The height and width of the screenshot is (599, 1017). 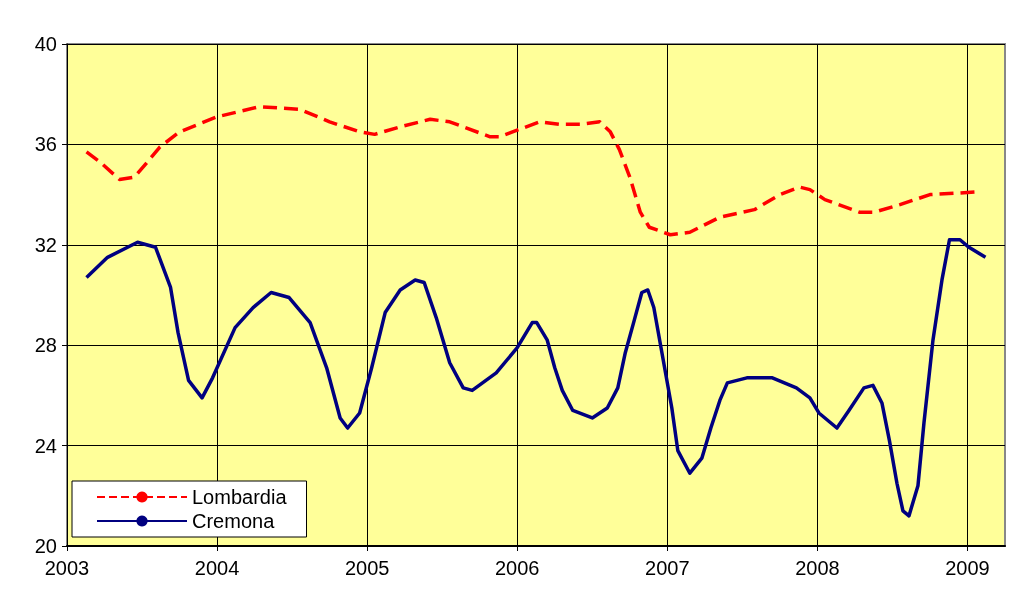 I want to click on y-tick-label: 40, so click(x=45, y=44).